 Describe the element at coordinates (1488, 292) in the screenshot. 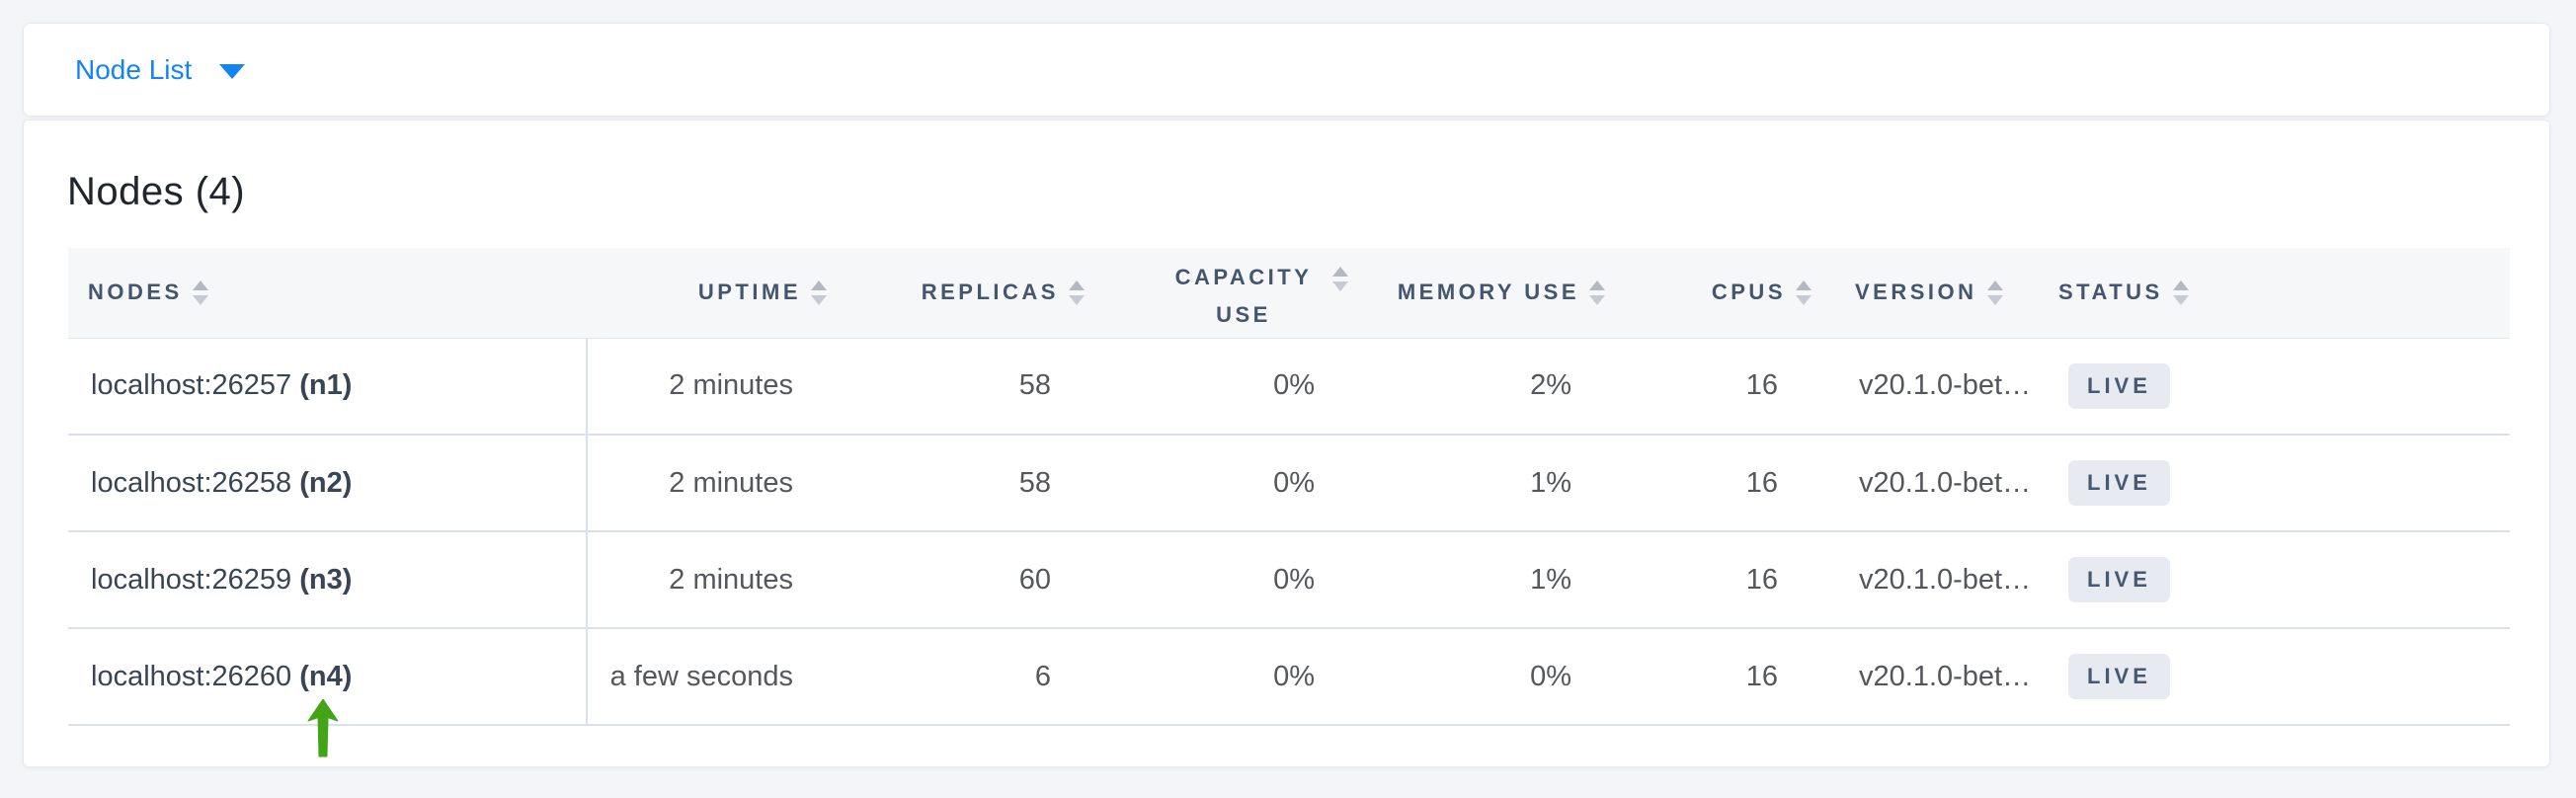

I see `column-label: MEMORY USE` at that location.